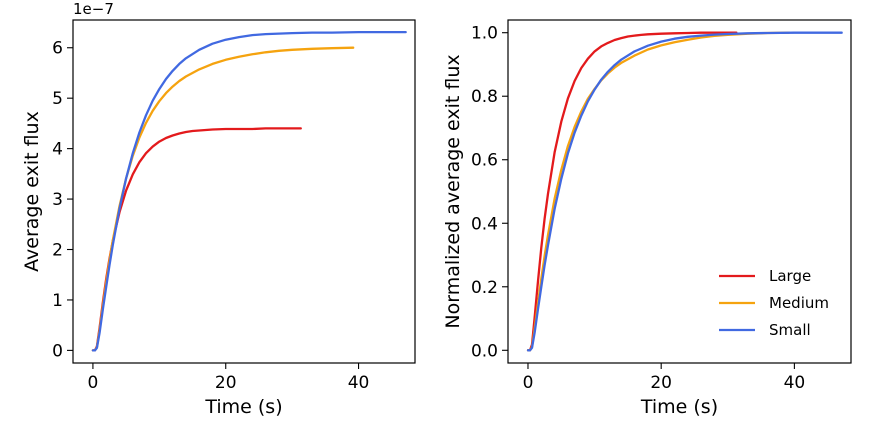  I want to click on right-chart-x-tick-label: 40, so click(795, 383).